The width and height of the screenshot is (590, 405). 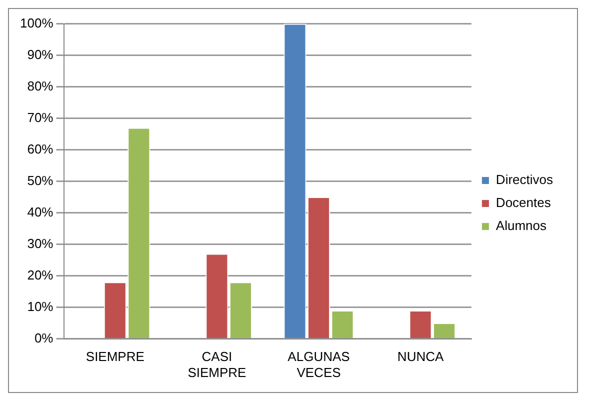 I want to click on x-tick-label: ALGUNAS VECES, so click(x=319, y=364).